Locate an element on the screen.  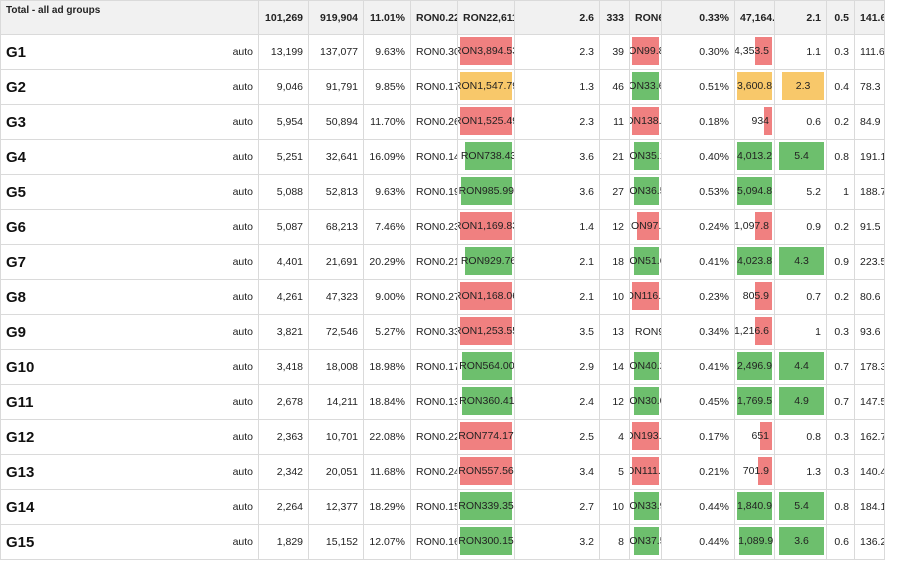
cell-cost: RON1,253.55 is located at coordinates (486, 332).